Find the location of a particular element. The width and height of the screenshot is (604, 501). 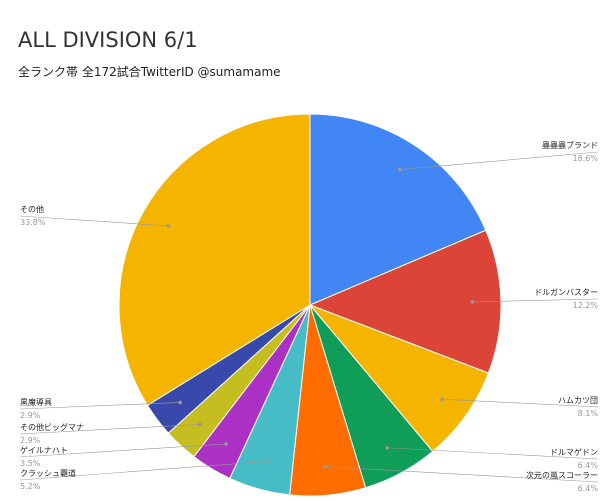

legend-label: クラッシュ覇道 is located at coordinates (48, 473).